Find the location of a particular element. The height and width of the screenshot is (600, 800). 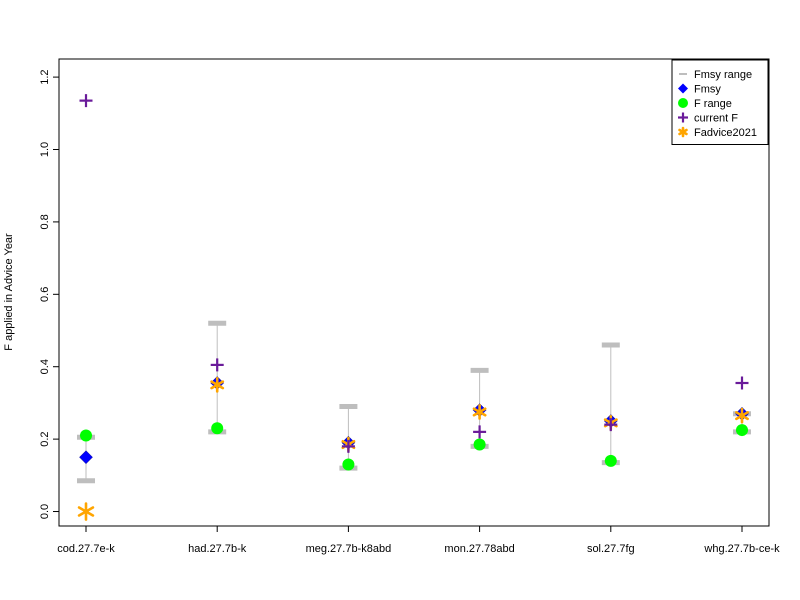

legend-label: current F is located at coordinates (716, 119).